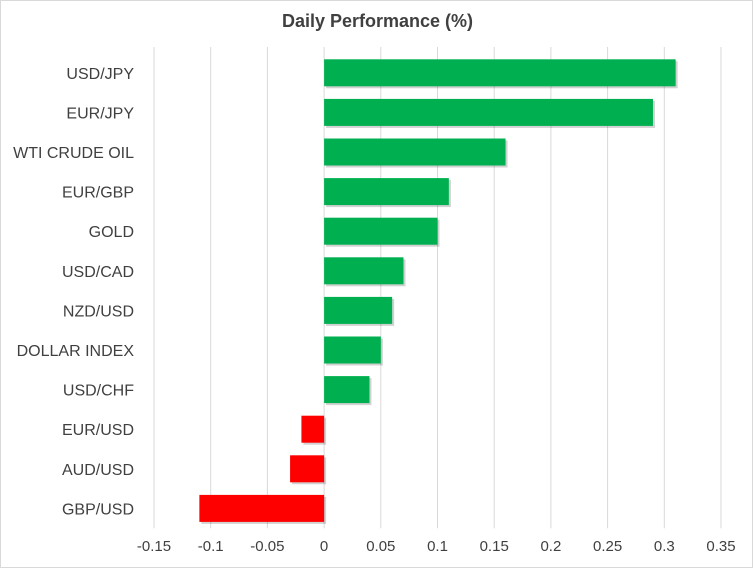  What do you see at coordinates (607, 546) in the screenshot?
I see `x-tick-label: 0.25` at bounding box center [607, 546].